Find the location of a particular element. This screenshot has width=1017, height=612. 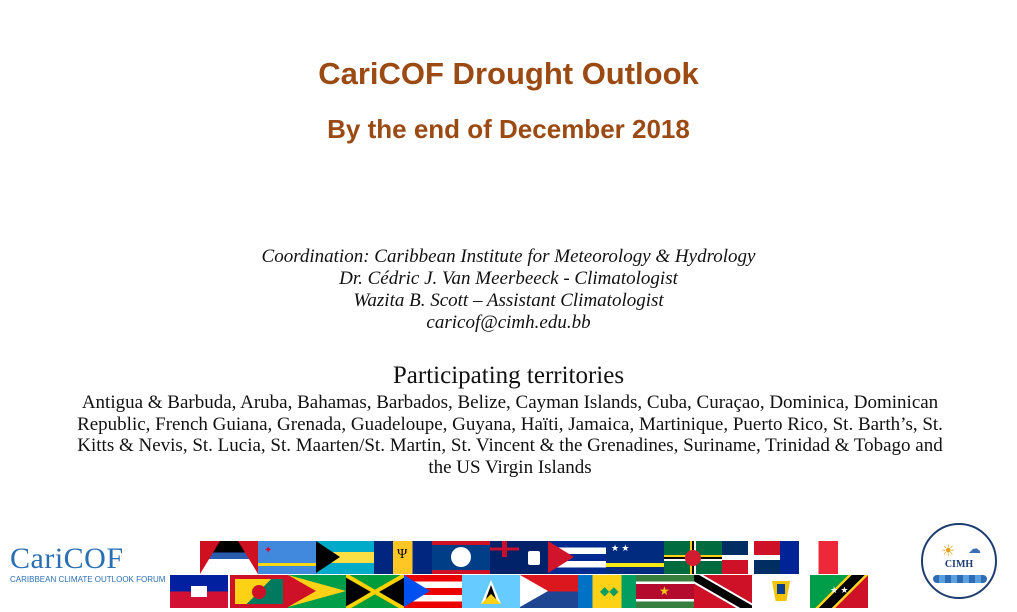

participating-heading: Participating territories is located at coordinates (508, 375).